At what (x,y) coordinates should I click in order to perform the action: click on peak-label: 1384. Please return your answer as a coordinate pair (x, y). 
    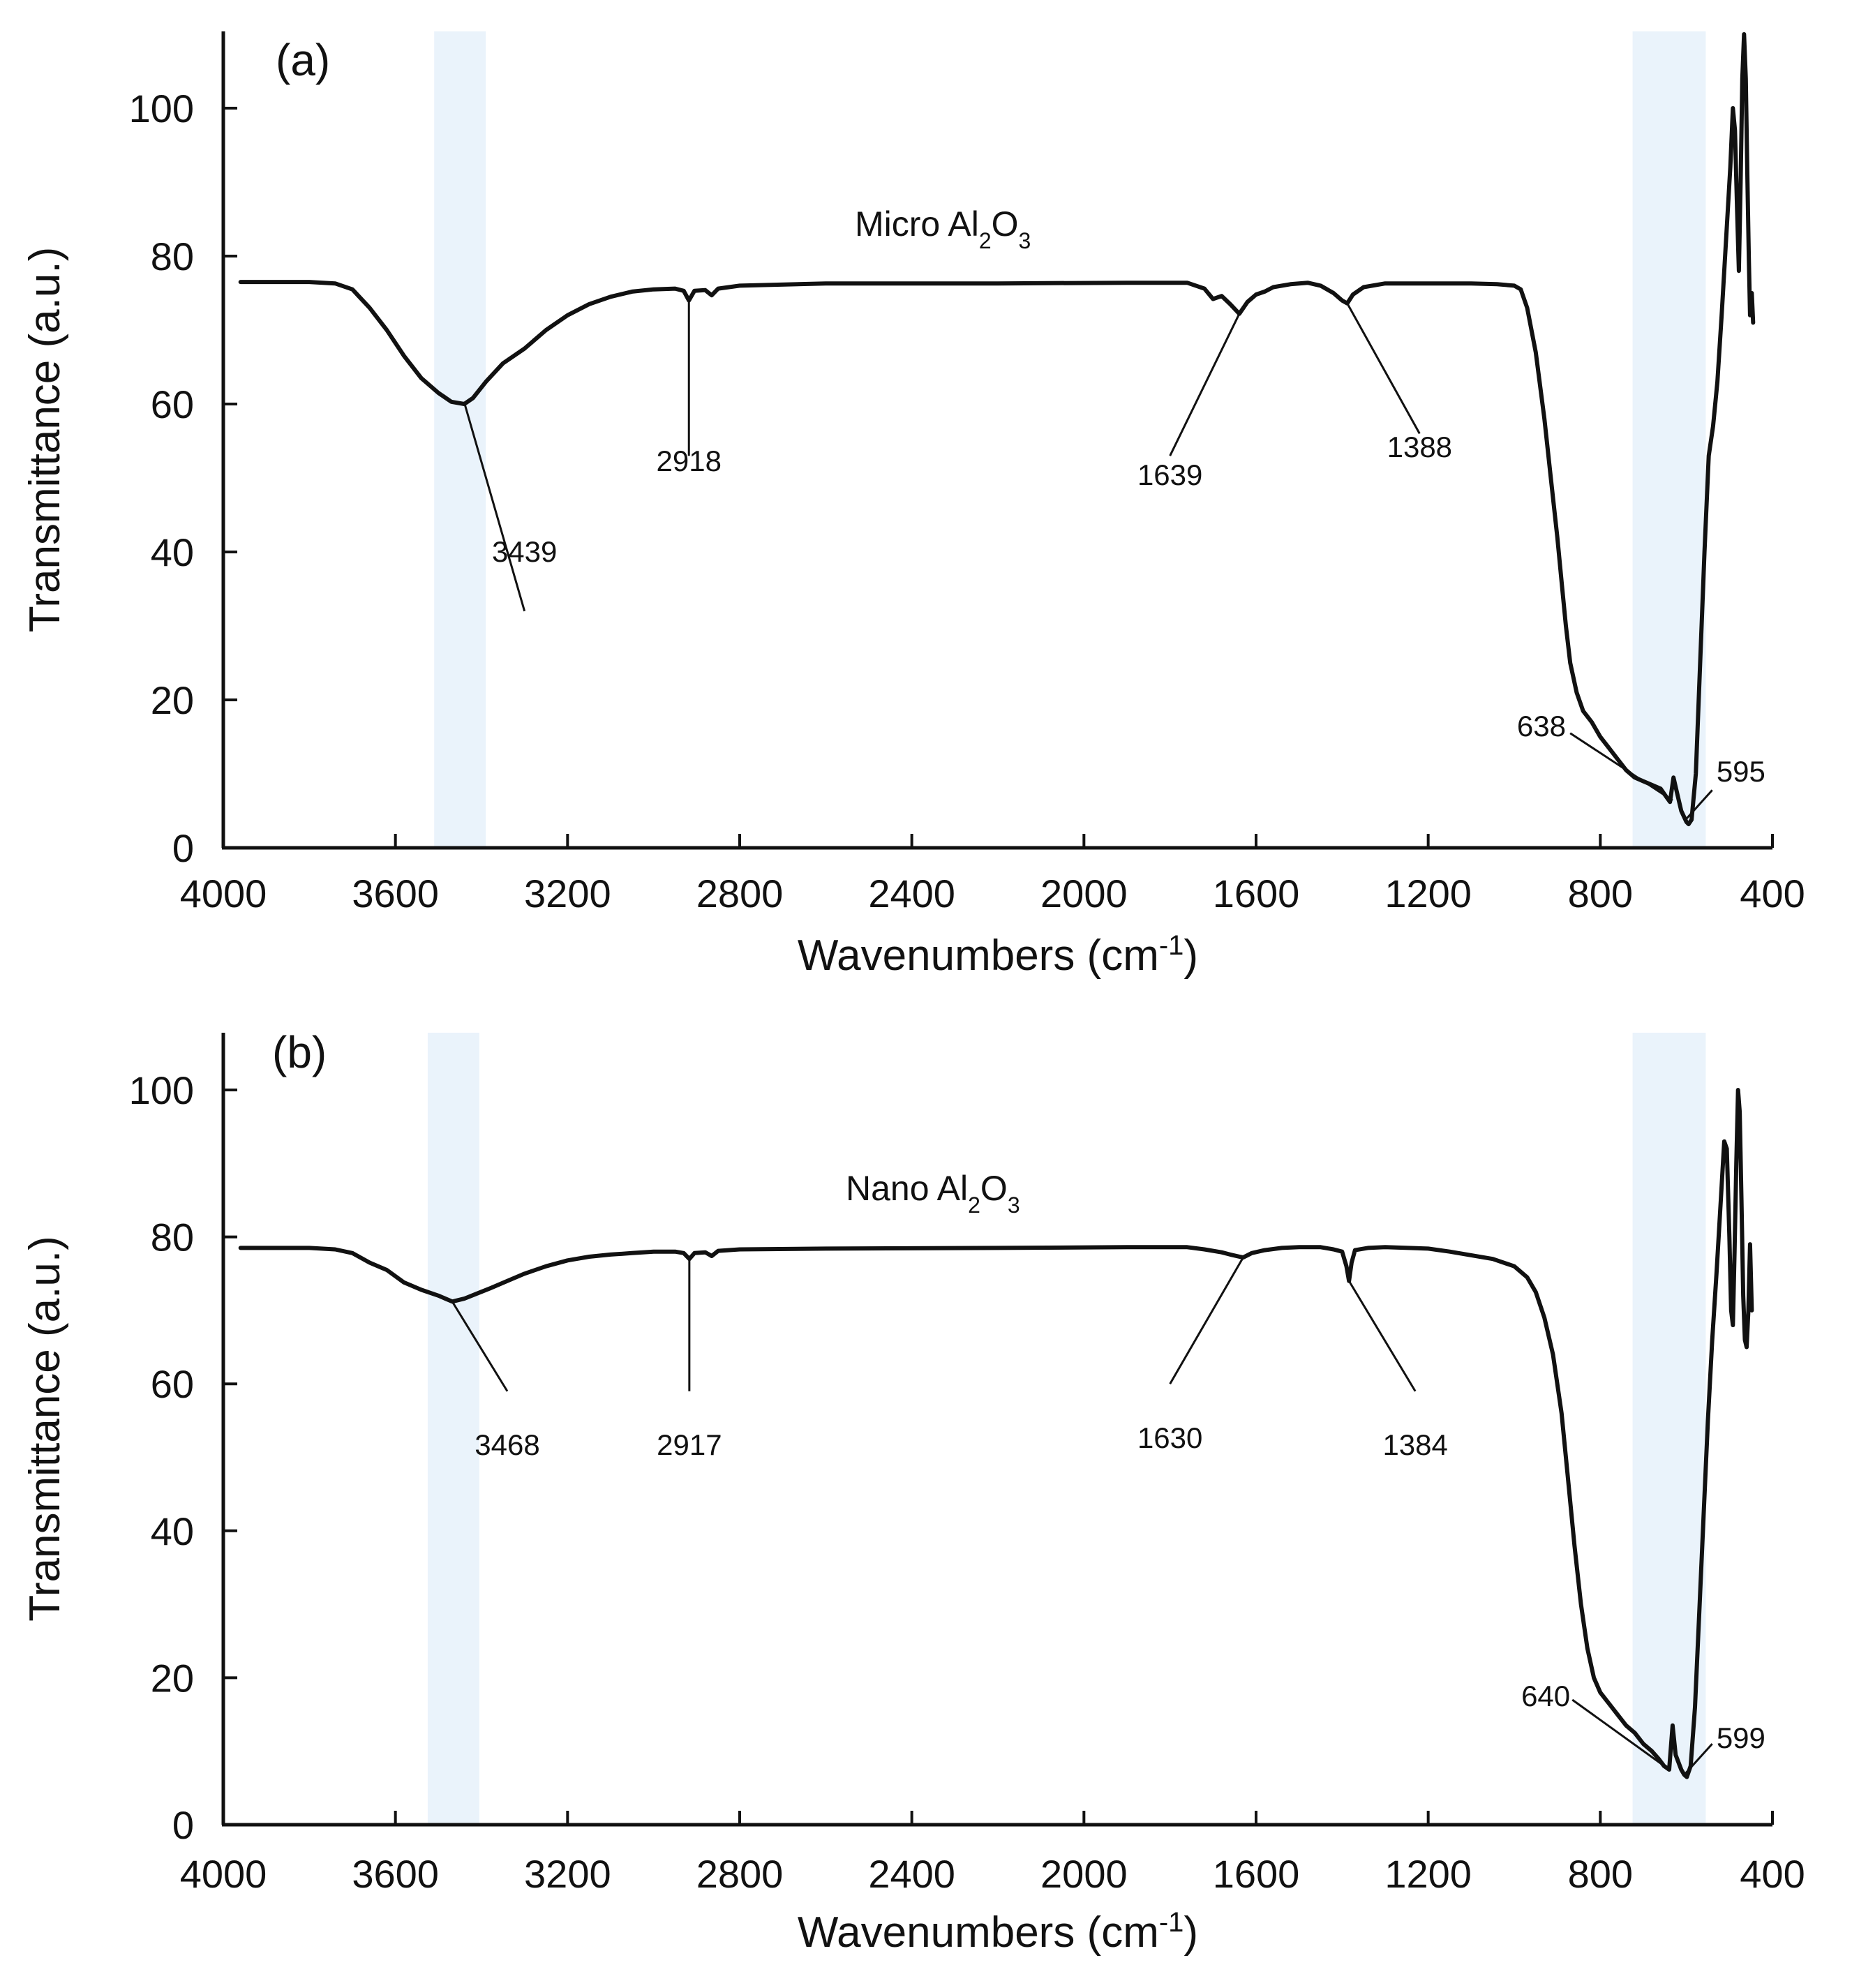
    Looking at the image, I should click on (1414, 1444).